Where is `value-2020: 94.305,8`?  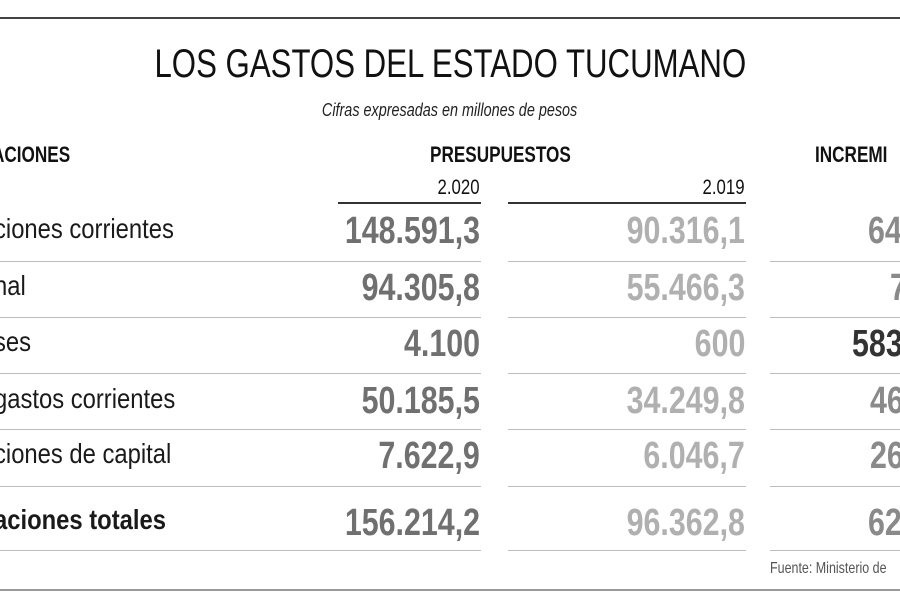 value-2020: 94.305,8 is located at coordinates (420, 288).